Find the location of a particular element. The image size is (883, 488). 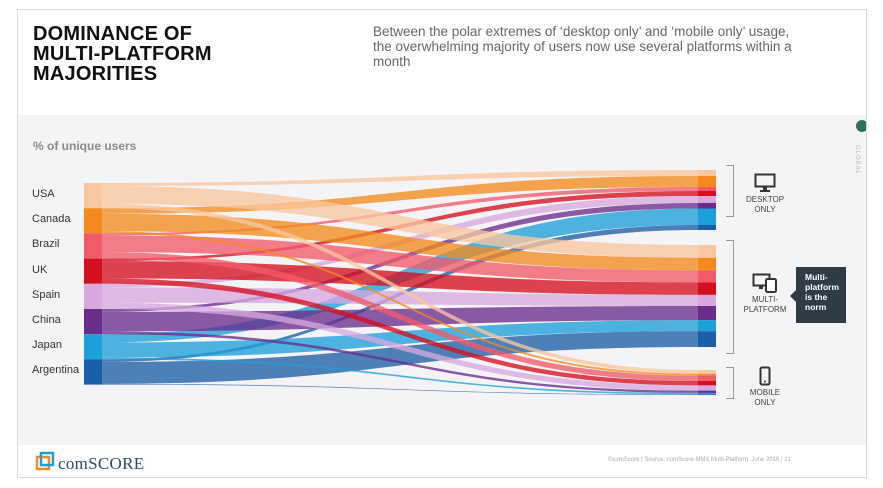

title-line-2: MULTI-PLATFORM is located at coordinates (122, 54).